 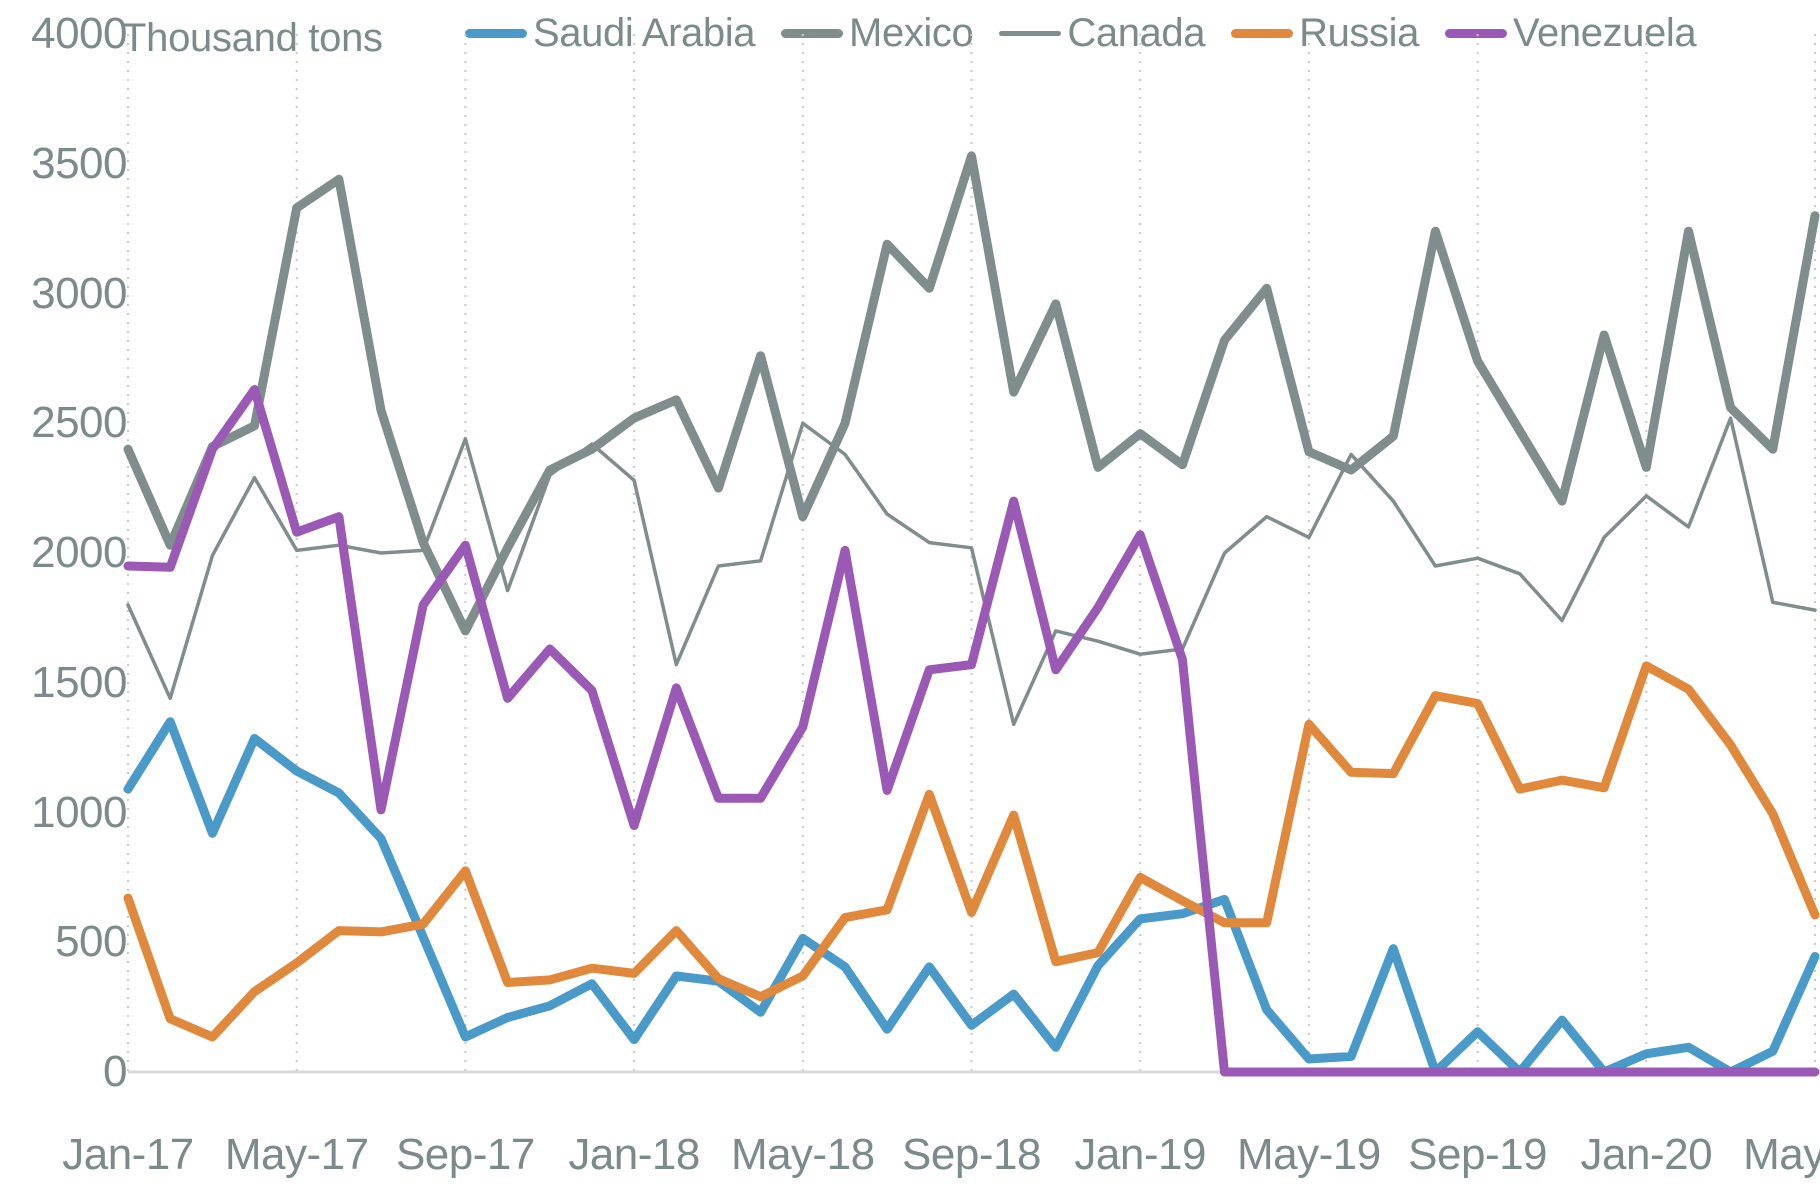 What do you see at coordinates (296, 1154) in the screenshot?
I see `x-axis-tick-label: May-17` at bounding box center [296, 1154].